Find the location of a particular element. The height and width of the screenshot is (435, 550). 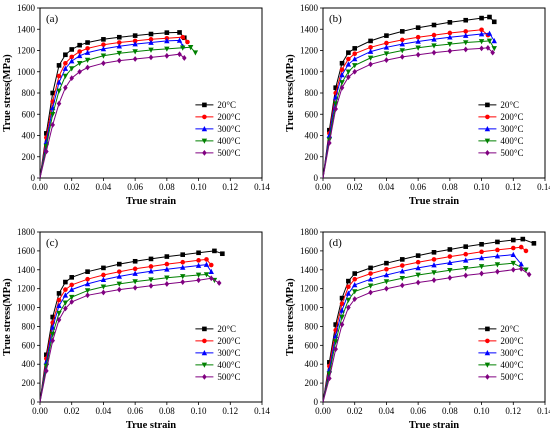

x-tick-label: 0.00 is located at coordinates (40, 411).